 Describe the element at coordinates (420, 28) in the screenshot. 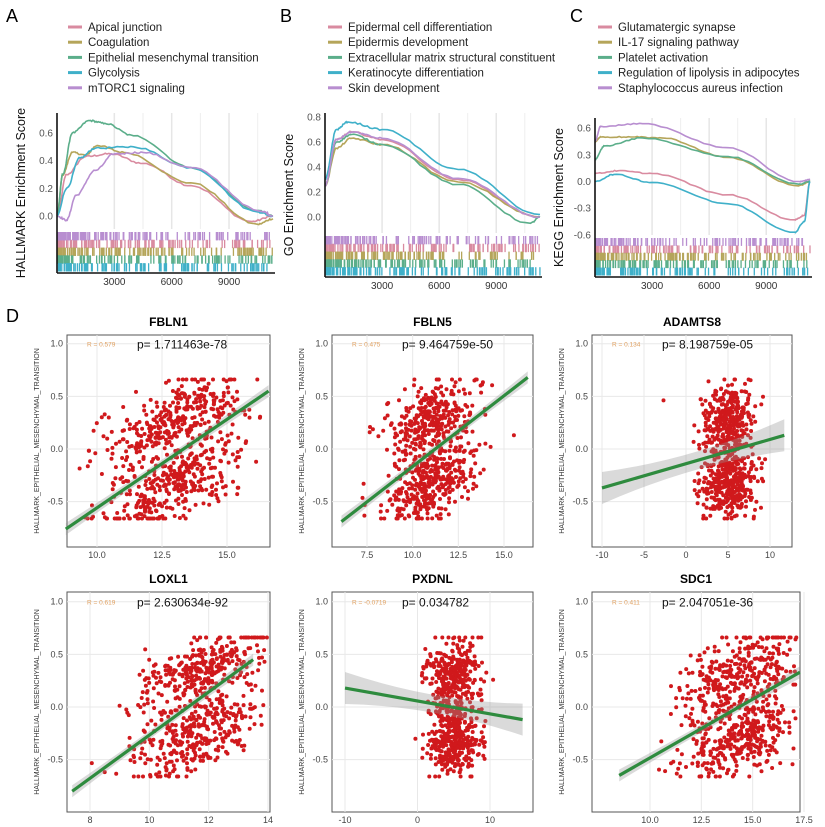

I see `legend-label: Epidermal cell differentiation` at that location.